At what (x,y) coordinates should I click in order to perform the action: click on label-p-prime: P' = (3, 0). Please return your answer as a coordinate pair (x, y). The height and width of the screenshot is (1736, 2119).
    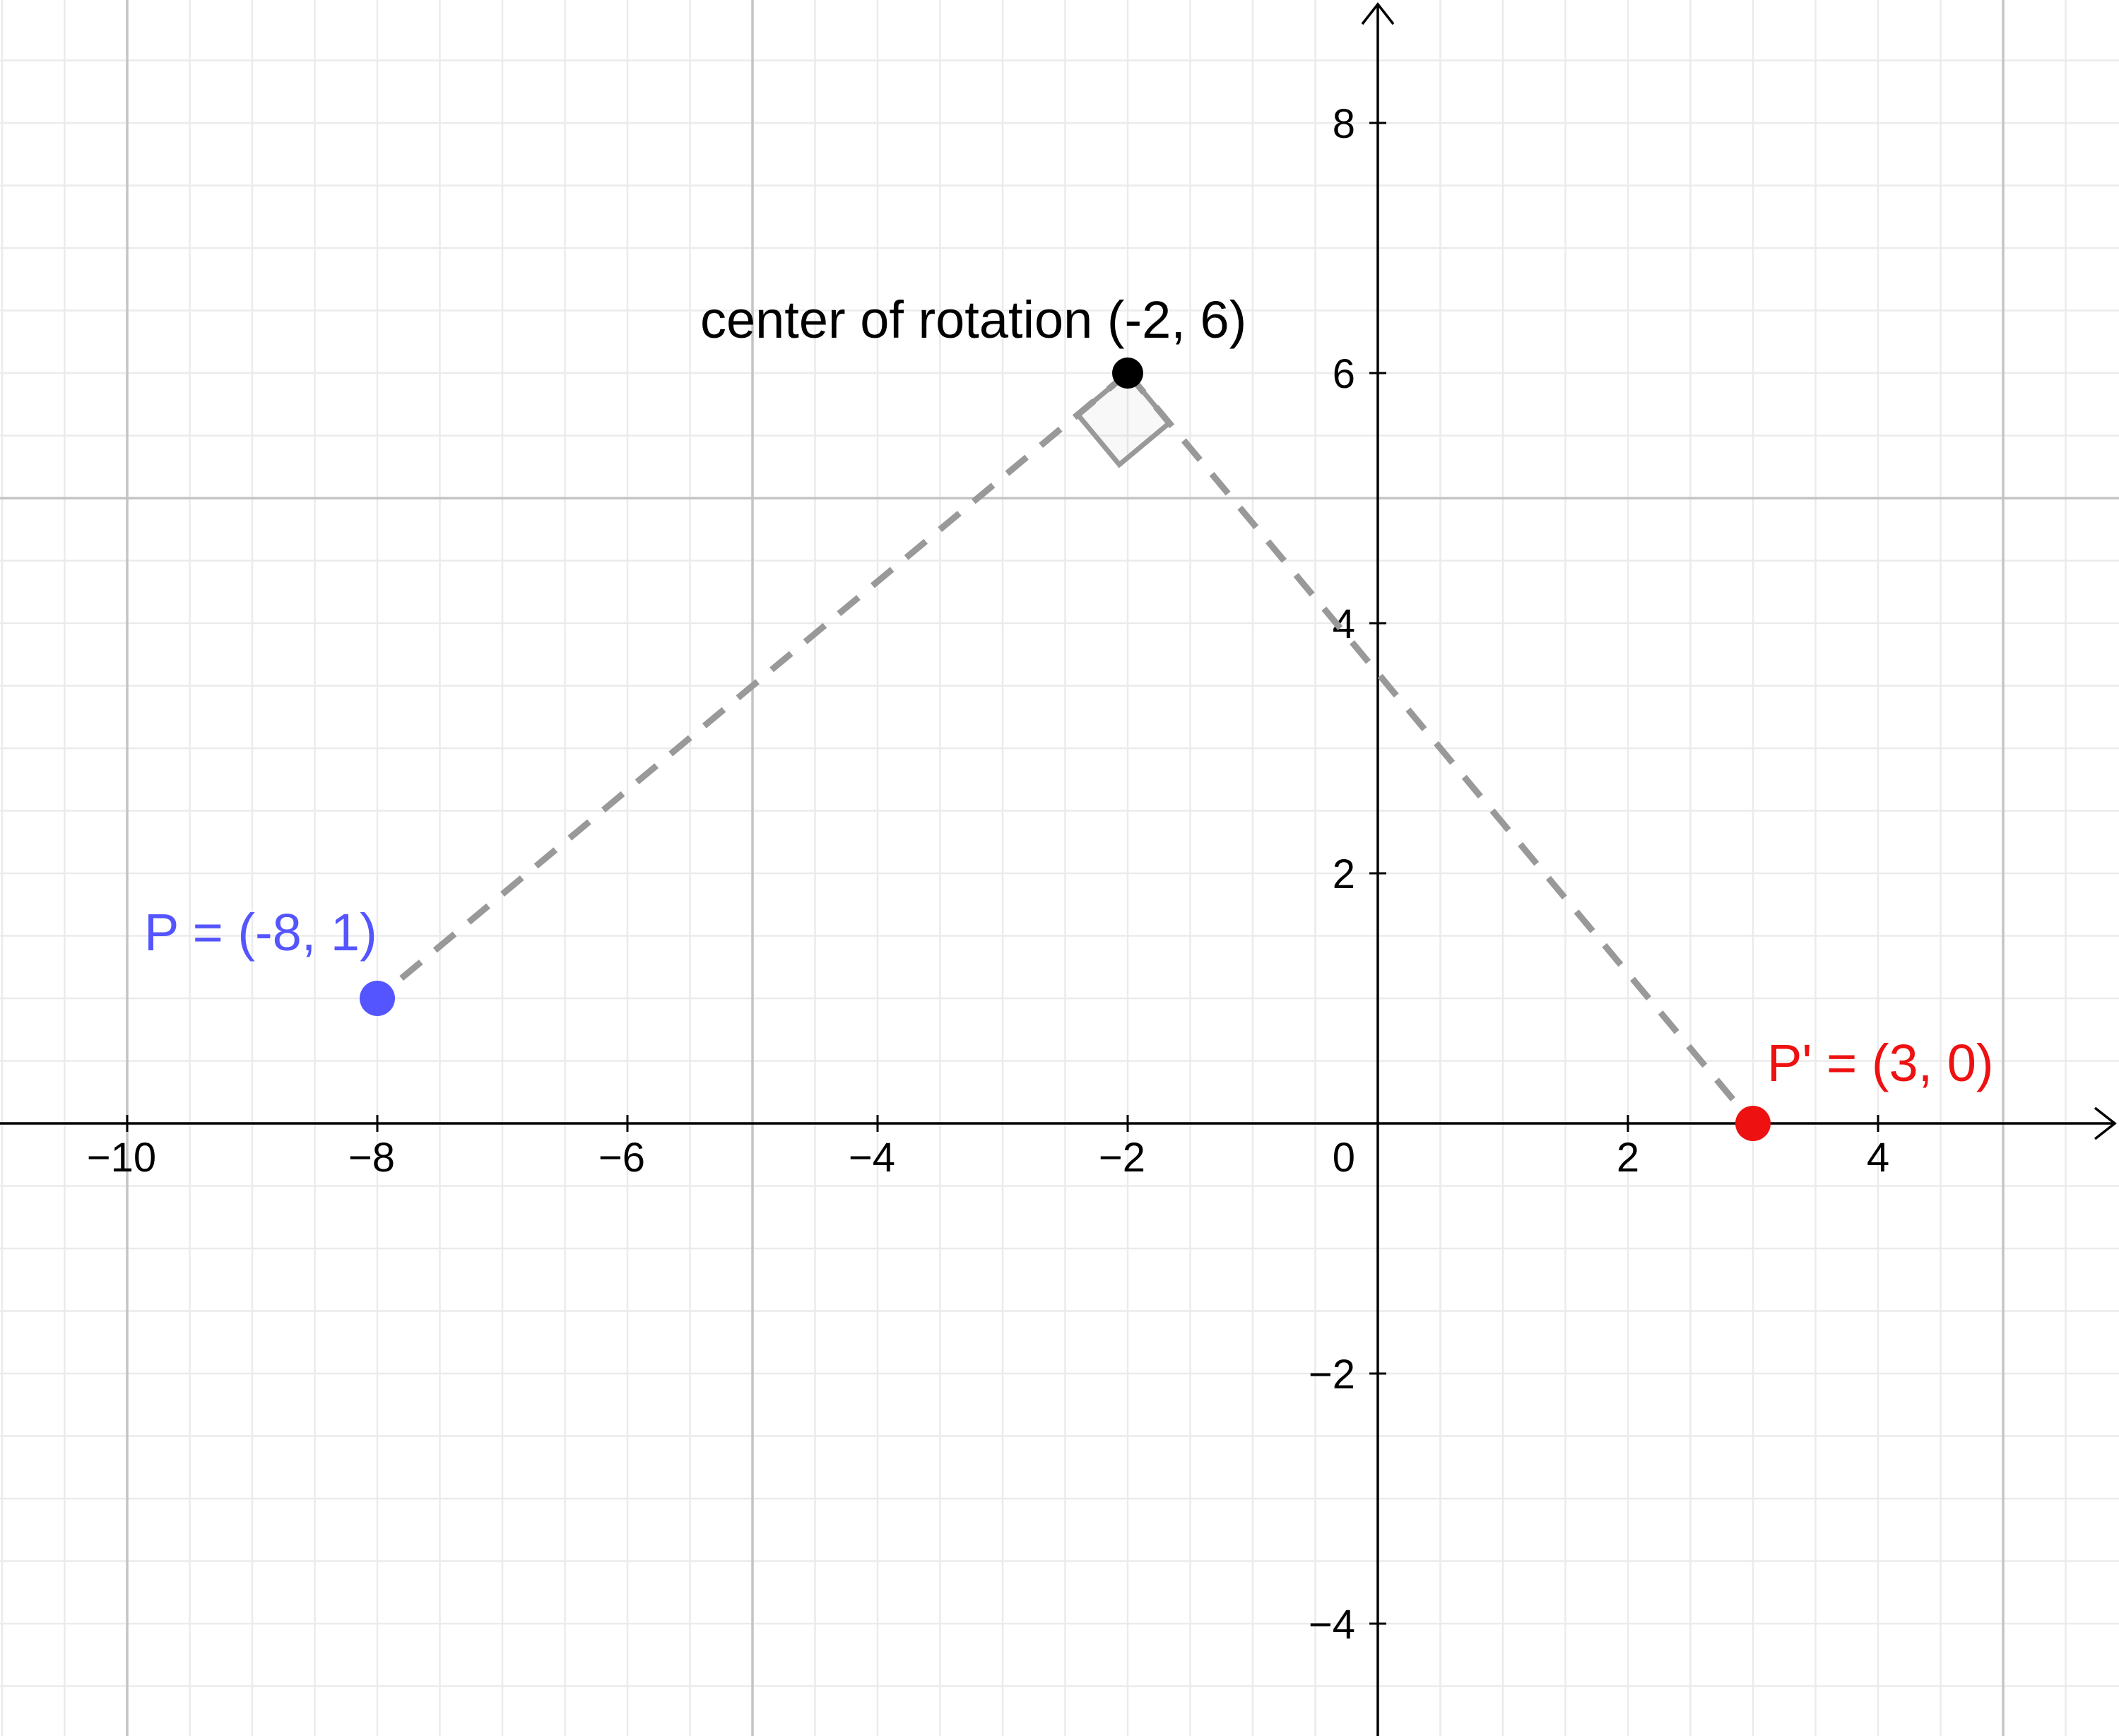
    Looking at the image, I should click on (1880, 1063).